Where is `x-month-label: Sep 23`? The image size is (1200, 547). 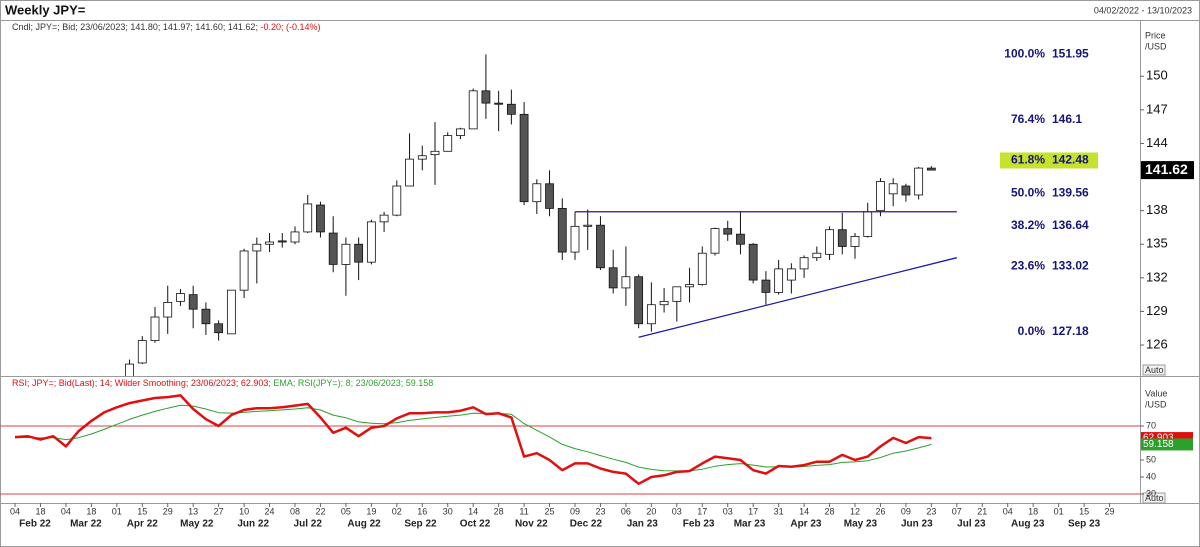 x-month-label: Sep 23 is located at coordinates (1084, 524).